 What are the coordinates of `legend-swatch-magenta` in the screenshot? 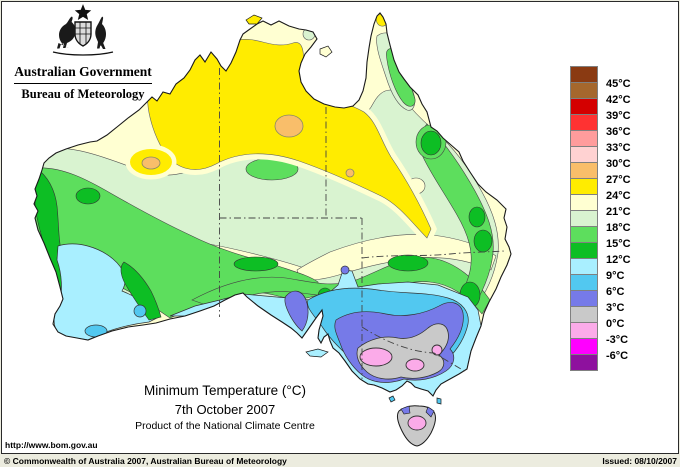 It's located at (584, 346).